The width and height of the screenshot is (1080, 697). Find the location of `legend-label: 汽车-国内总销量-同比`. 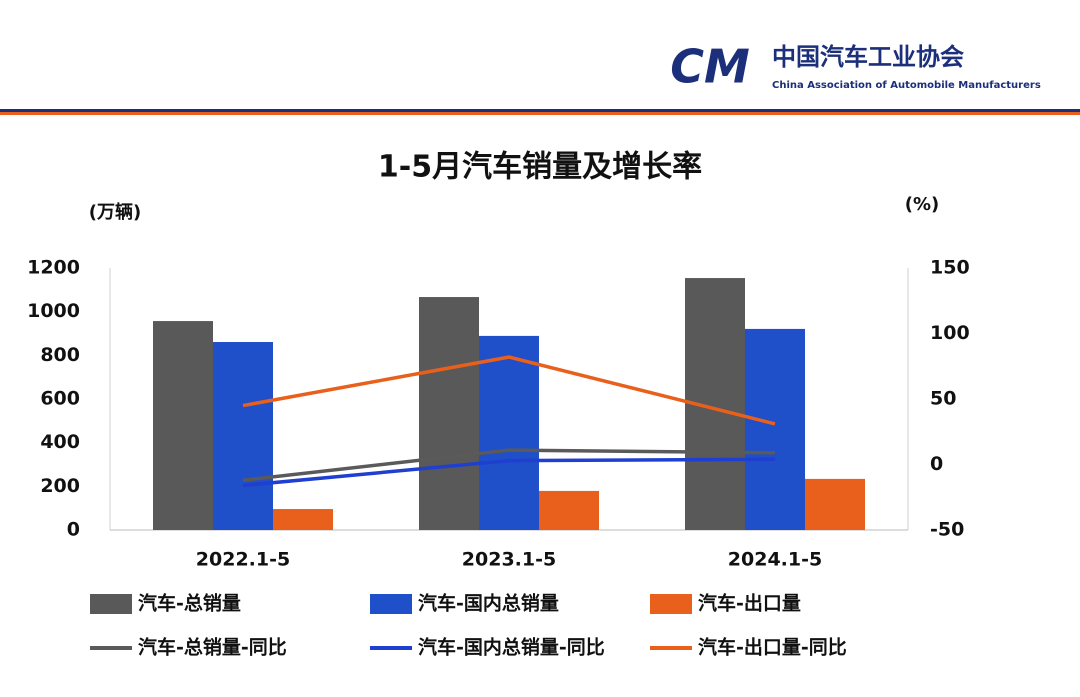

legend-label: 汽车-国内总销量-同比 is located at coordinates (511, 647).